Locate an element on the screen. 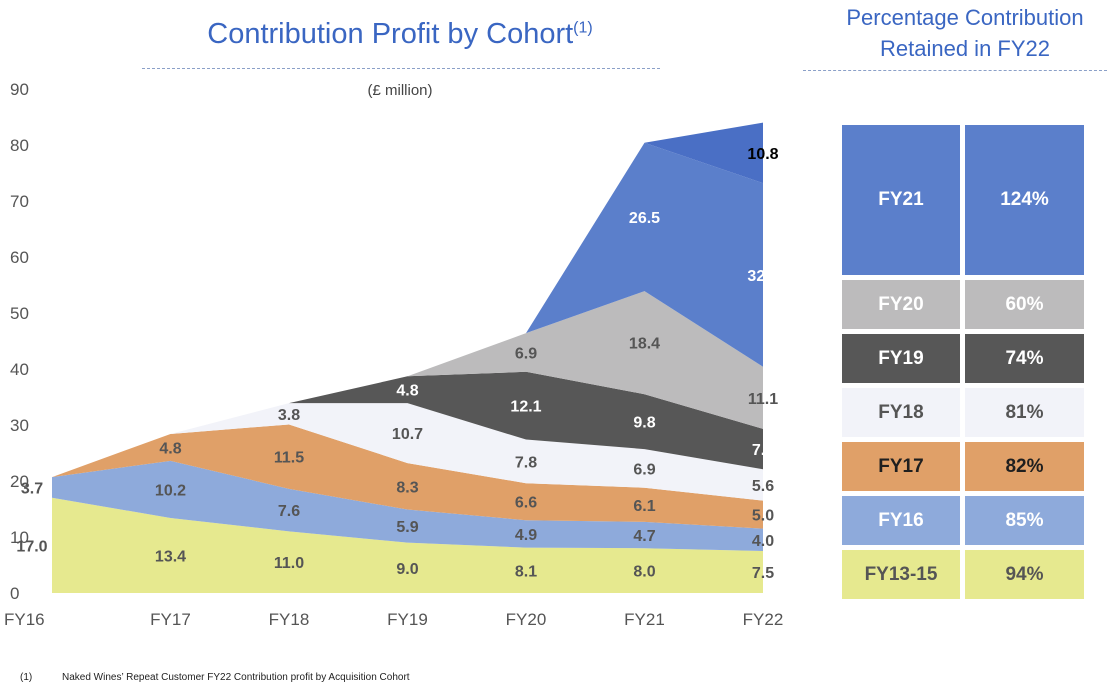 The height and width of the screenshot is (691, 1113). data-label-fy16: 7.6 is located at coordinates (289, 511).